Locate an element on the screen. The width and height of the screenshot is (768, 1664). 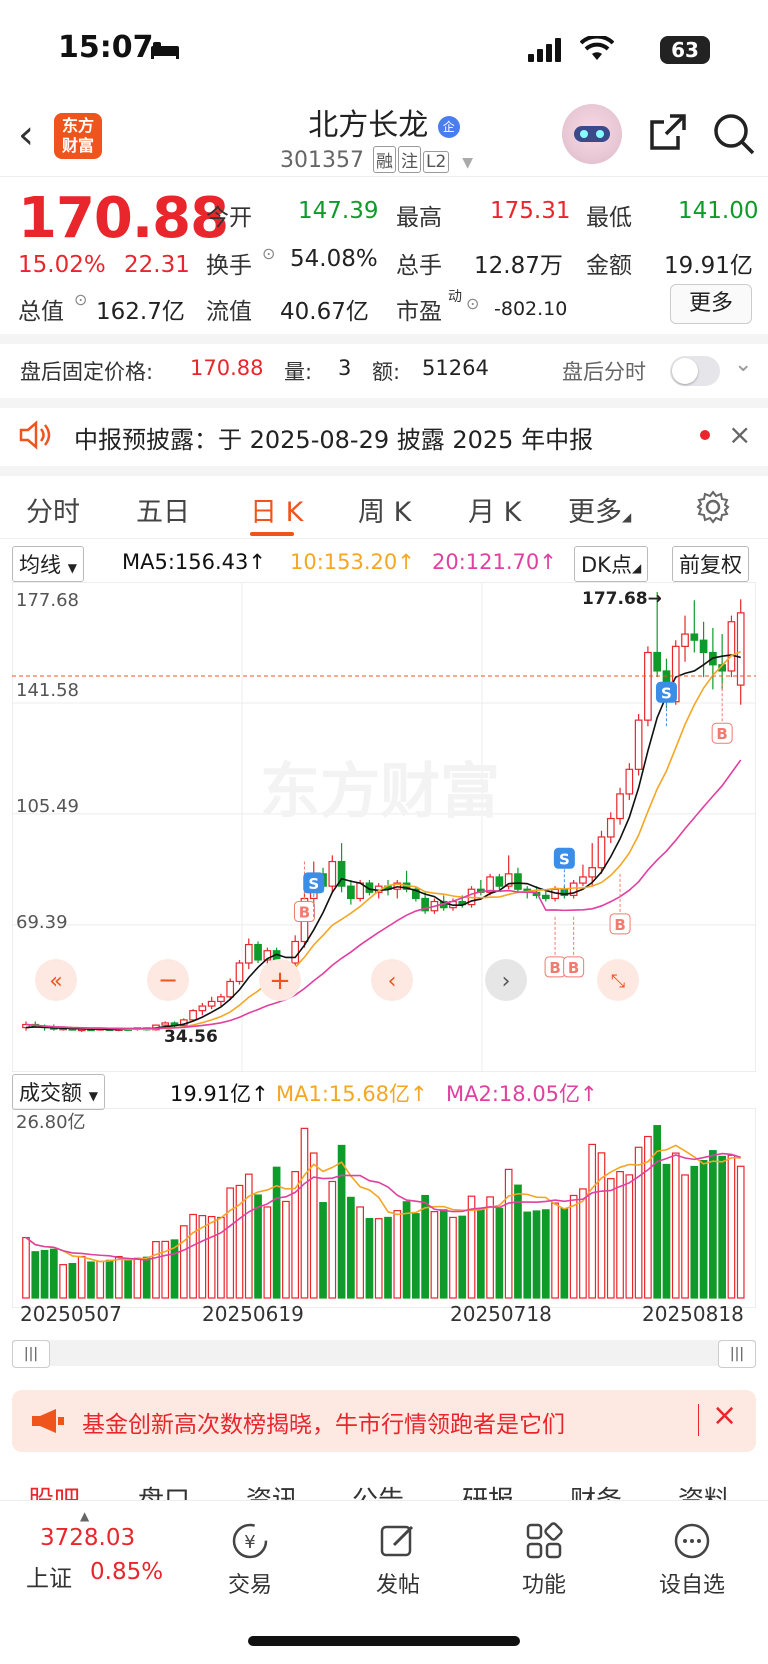
app-logo: 东方 财富 is located at coordinates (78, 136).